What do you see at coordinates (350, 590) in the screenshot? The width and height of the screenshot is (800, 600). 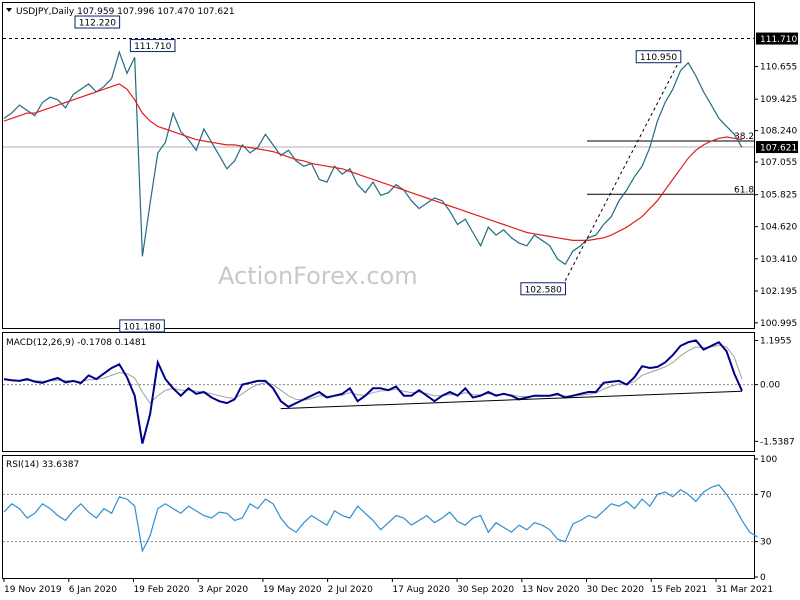 I see `x-tick-label: 2 Jul 2020` at bounding box center [350, 590].